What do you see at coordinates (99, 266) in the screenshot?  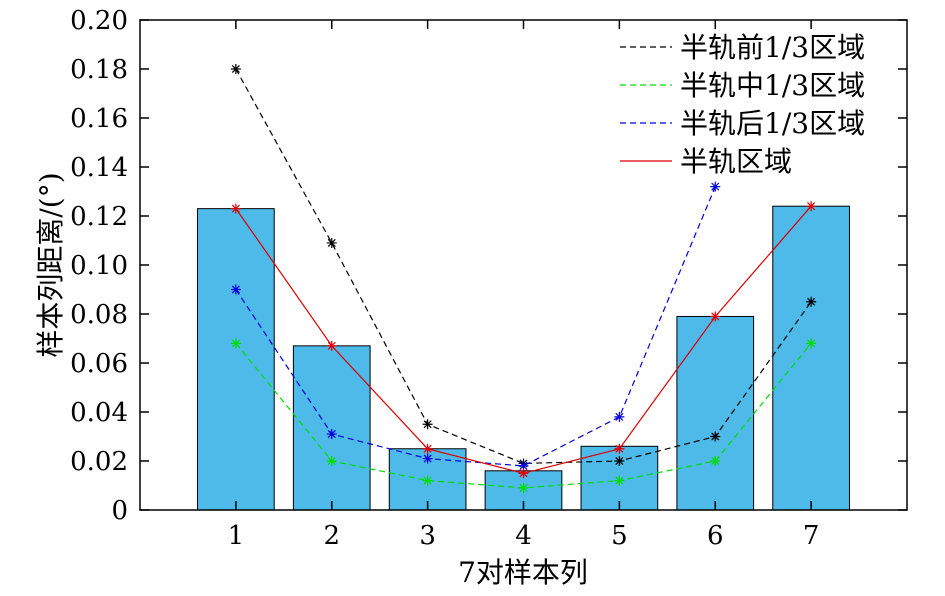 I see `y-tick-label-5: 0.10` at bounding box center [99, 266].